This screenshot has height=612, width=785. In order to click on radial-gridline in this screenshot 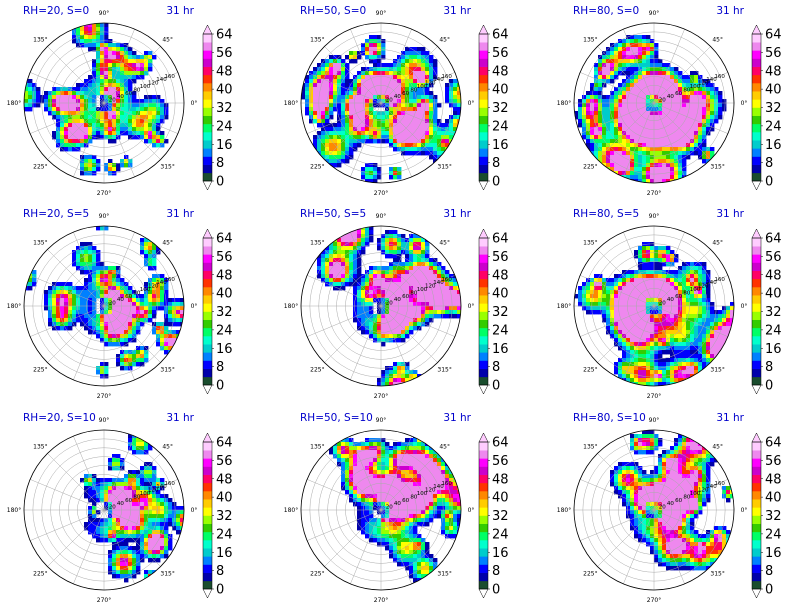, I will do `click(67, 88)`.